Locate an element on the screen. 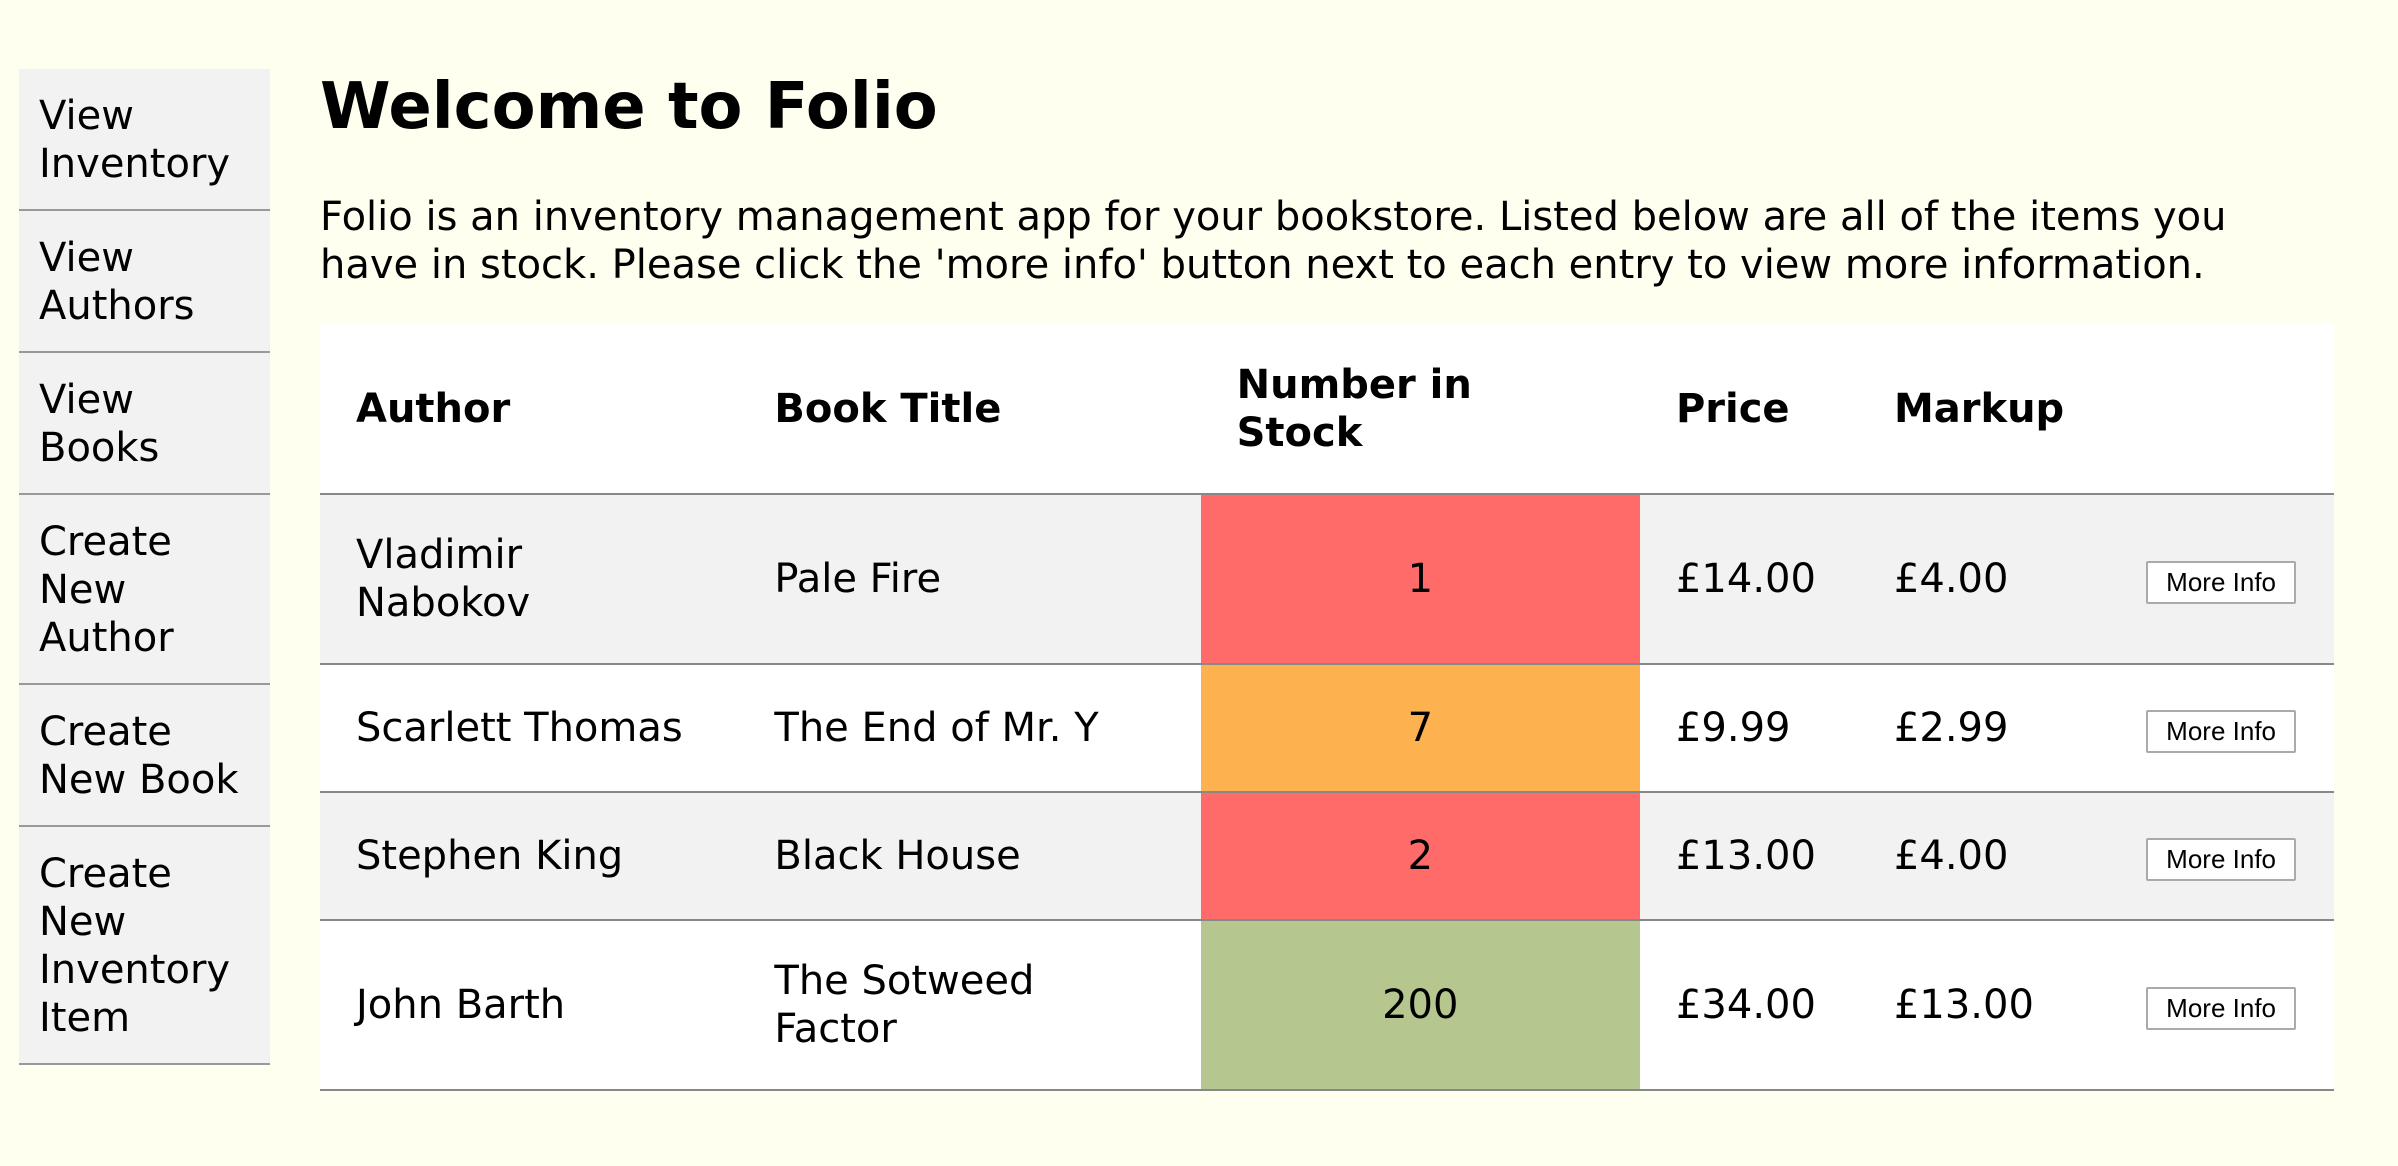  cell-price: £34.00 is located at coordinates (1748, 1005).